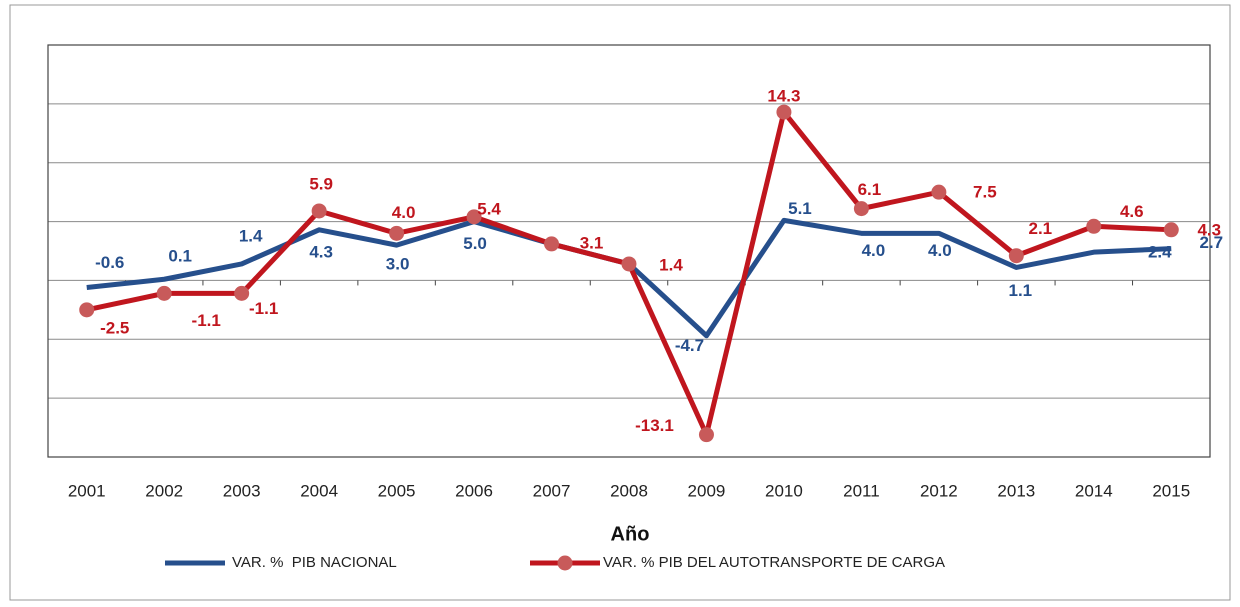 Image resolution: width=1240 pixels, height=607 pixels. Describe the element at coordinates (552, 490) in the screenshot. I see `x-tick-label: 2007` at that location.